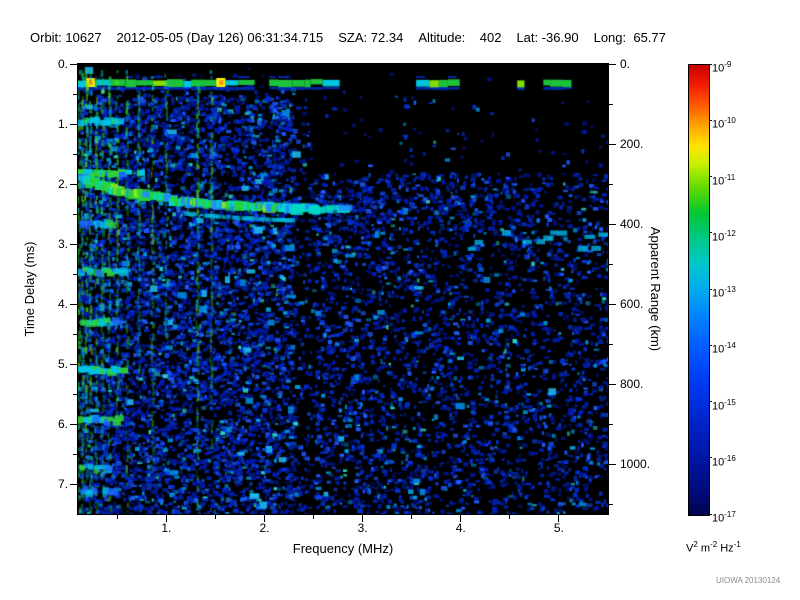 Image resolution: width=800 pixels, height=600 pixels. Describe the element at coordinates (264, 528) in the screenshot. I see `x-axis-tick-label: 2.` at that location.